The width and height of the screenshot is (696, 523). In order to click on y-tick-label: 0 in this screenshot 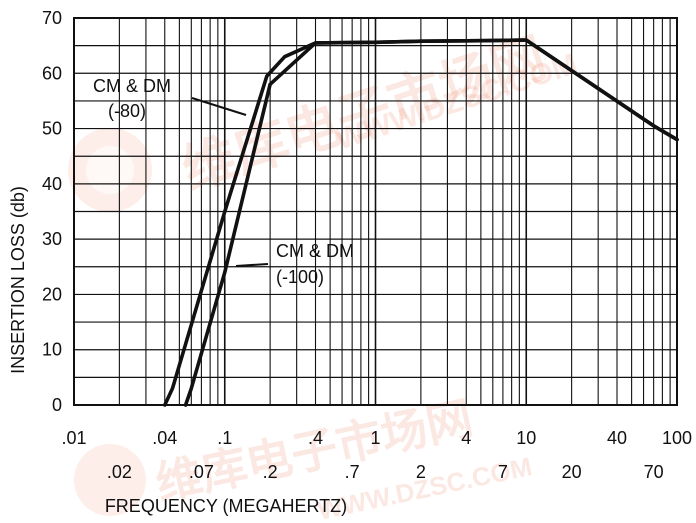, I will do `click(57, 405)`.